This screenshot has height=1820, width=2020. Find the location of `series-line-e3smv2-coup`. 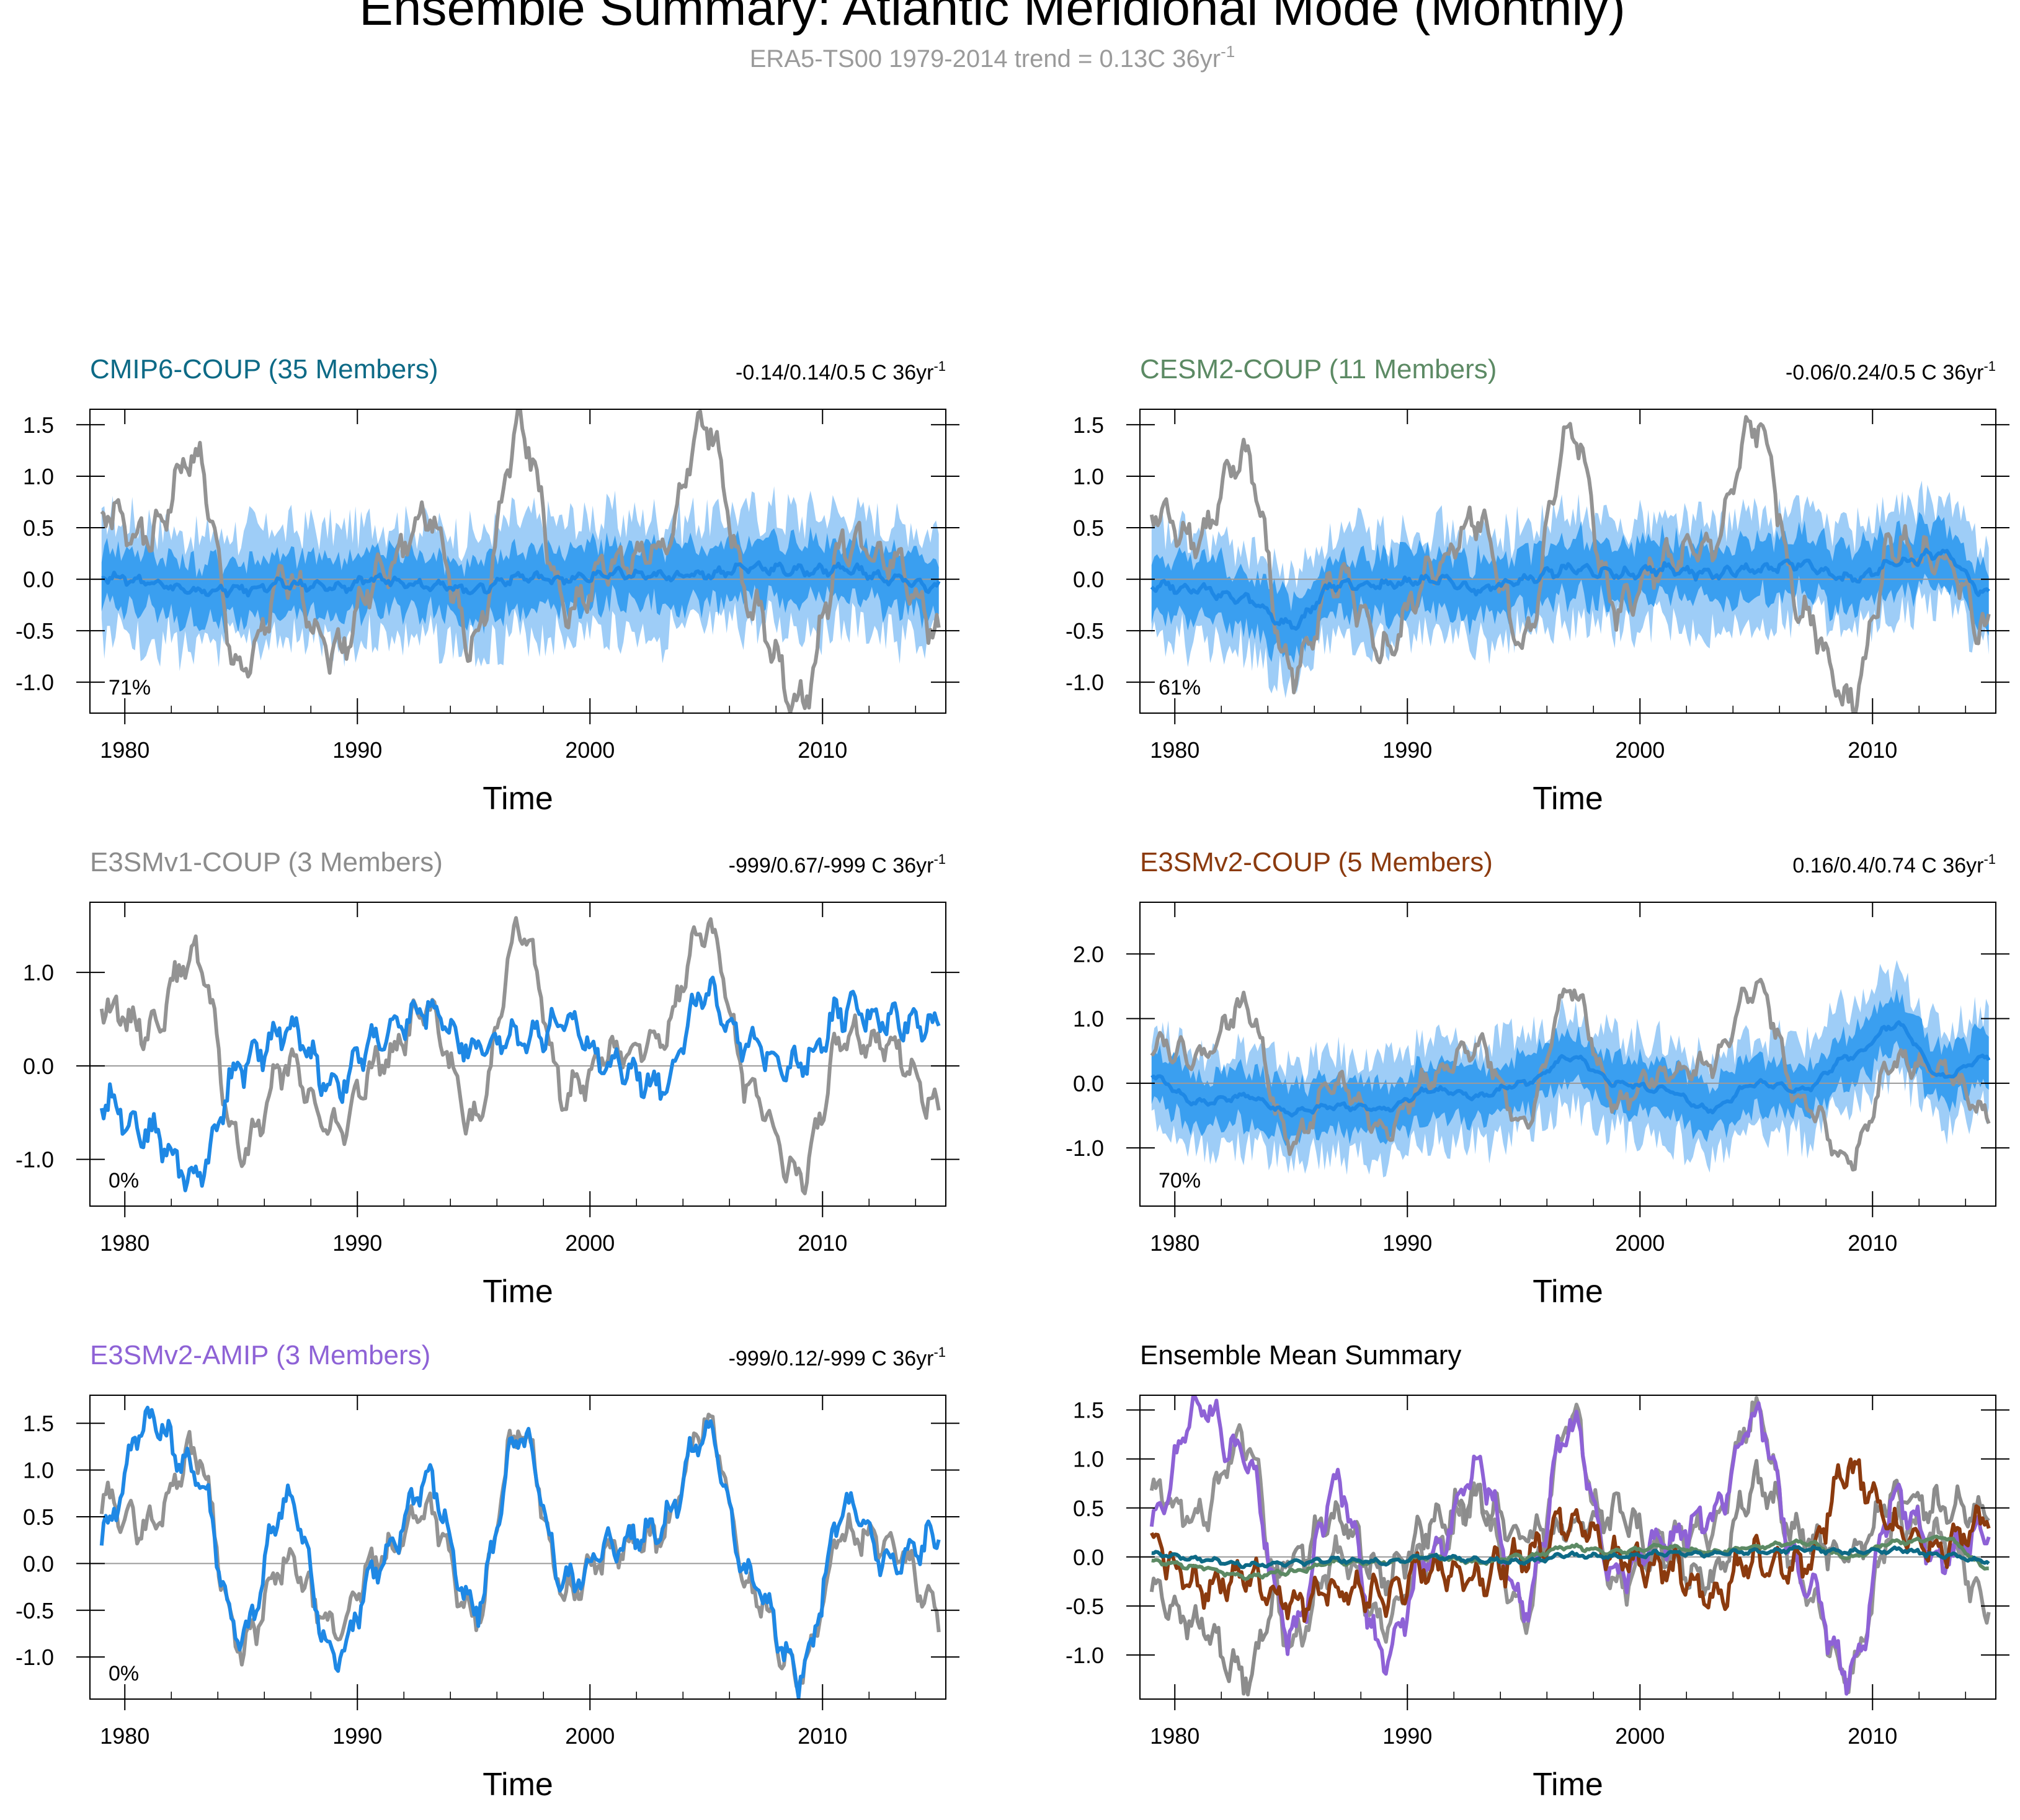

series-line-e3smv2-coup is located at coordinates (1570, 1069).